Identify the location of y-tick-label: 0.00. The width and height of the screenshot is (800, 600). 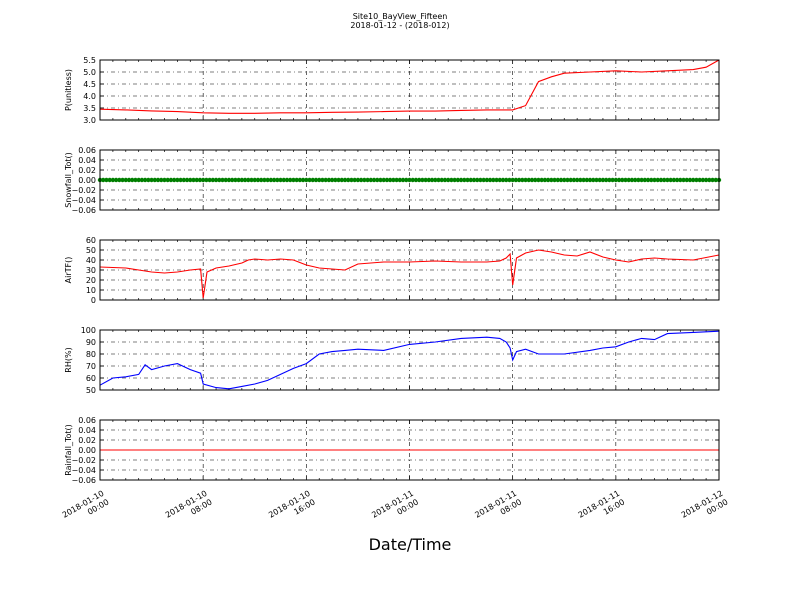
(87, 450).